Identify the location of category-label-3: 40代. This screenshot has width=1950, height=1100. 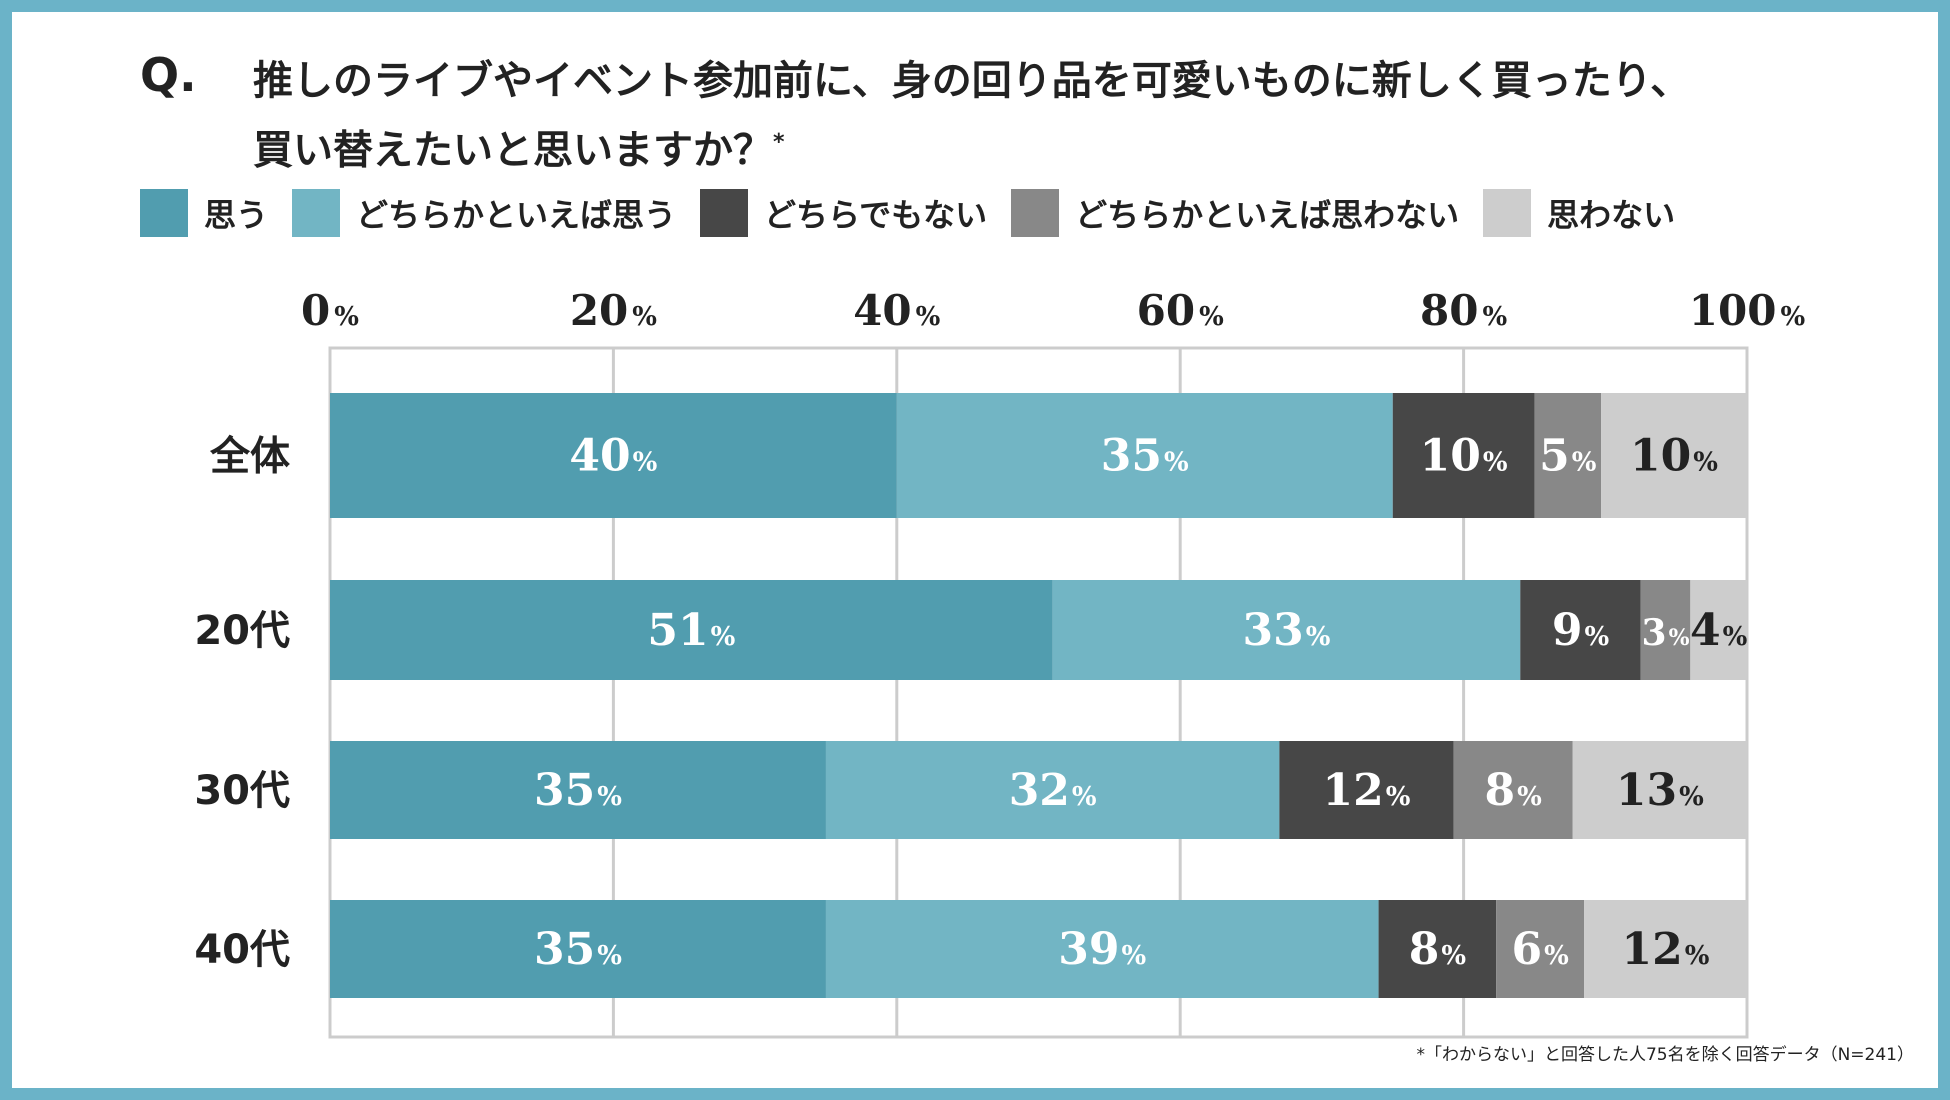
(242, 950).